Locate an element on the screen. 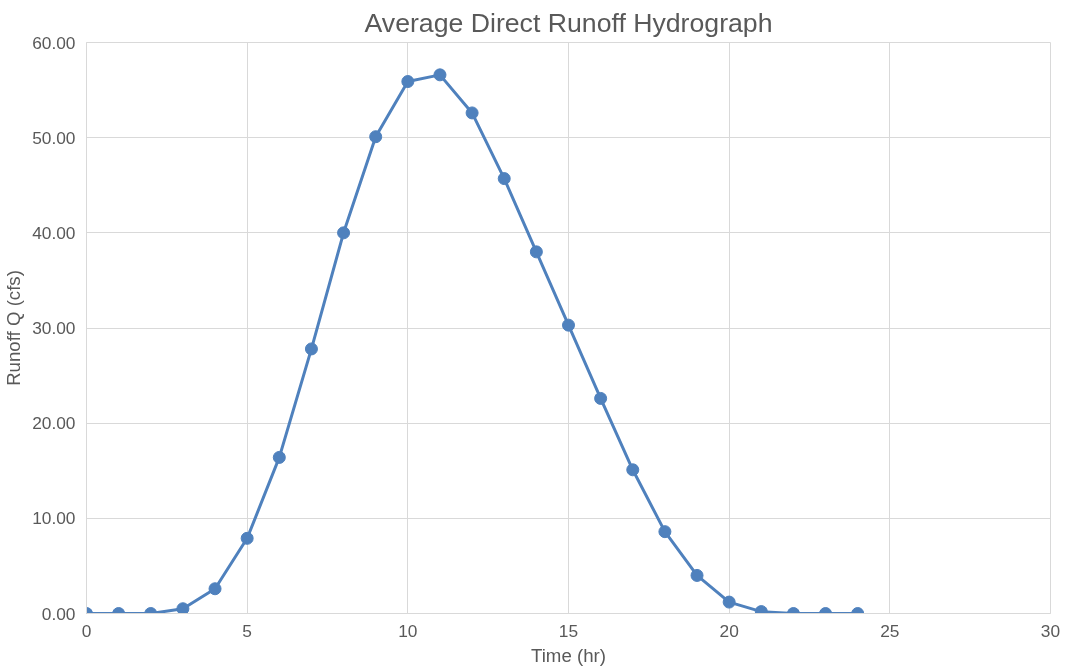 This screenshot has width=1083, height=671. y-tick-label: 60.00 is located at coordinates (54, 42).